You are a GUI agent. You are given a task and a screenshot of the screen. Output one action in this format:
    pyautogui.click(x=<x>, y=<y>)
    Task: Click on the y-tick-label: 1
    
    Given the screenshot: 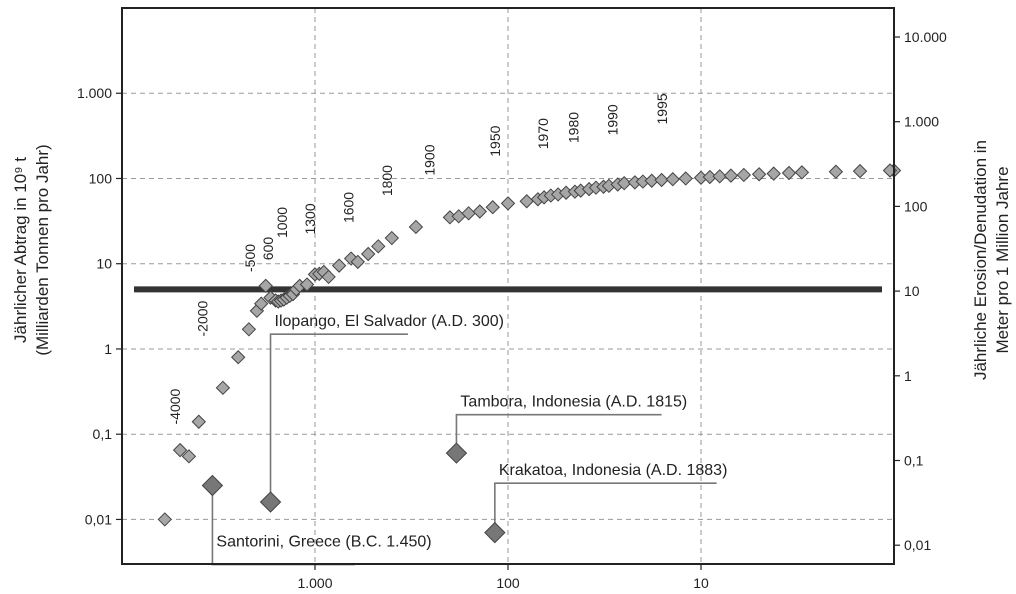 What is the action you would take?
    pyautogui.click(x=108, y=349)
    